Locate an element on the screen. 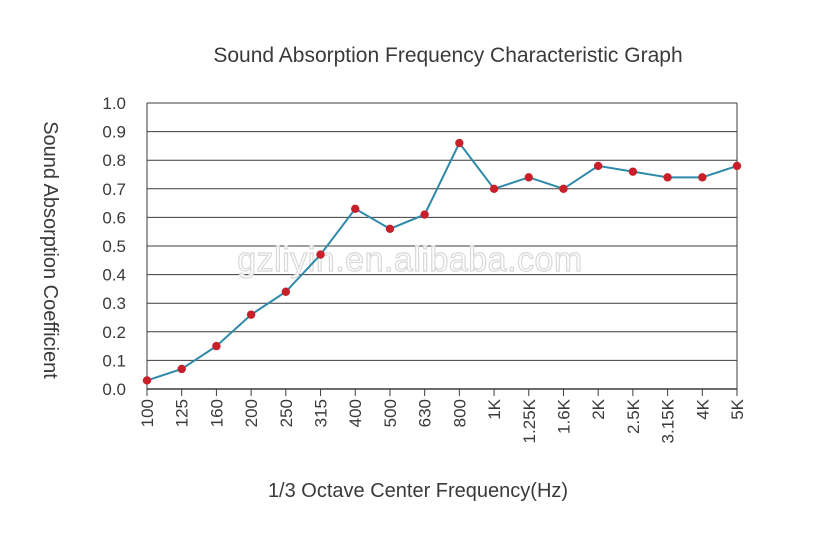 The height and width of the screenshot is (541, 819). y-tick-labels: 0.0 0.1 0.2 0.3 0.4 0.5 0.6 0.7 0.8 0.9 1.0 is located at coordinates (114, 246).